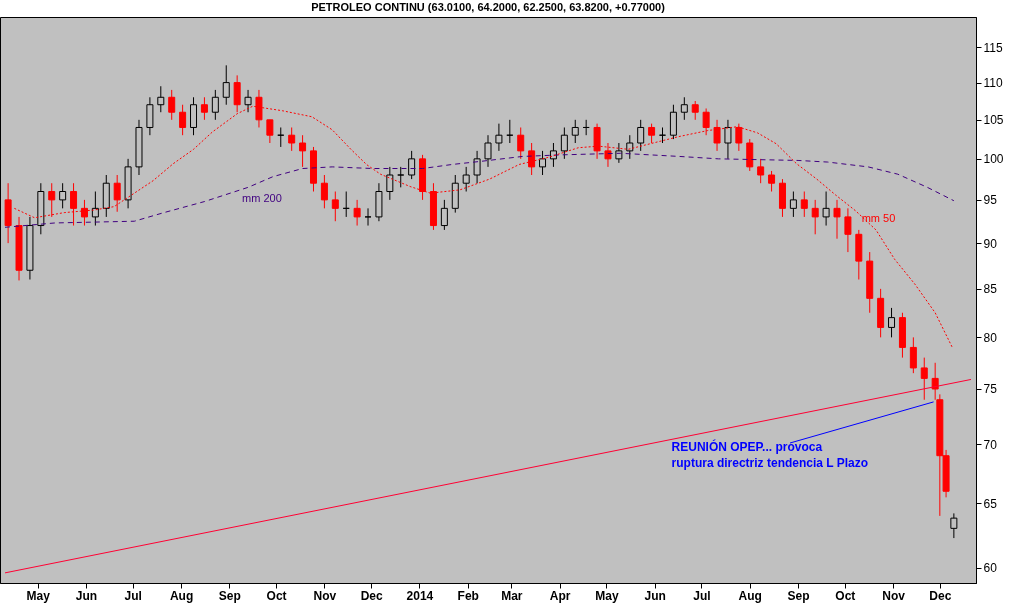 The width and height of the screenshot is (1024, 608). What do you see at coordinates (468, 595) in the screenshot?
I see `x-tick-label: Feb` at bounding box center [468, 595].